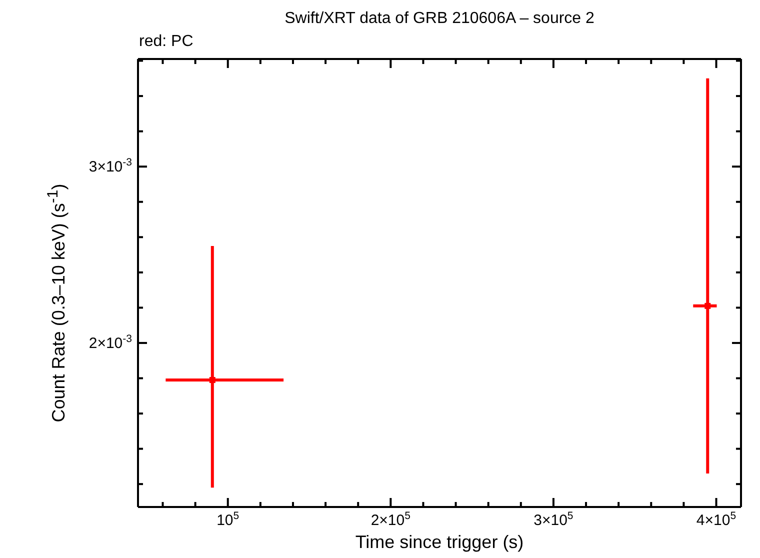 The height and width of the screenshot is (558, 760). What do you see at coordinates (716, 519) in the screenshot?
I see `x-tick-label: 4×10$^{5}$` at bounding box center [716, 519].